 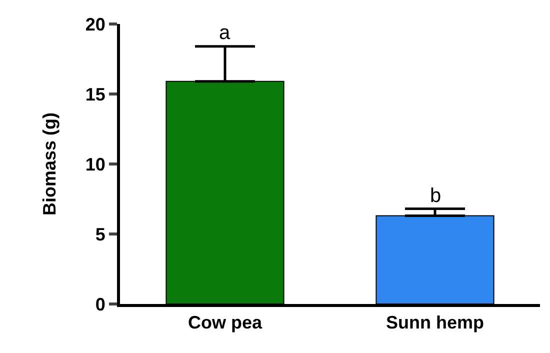 I want to click on x-tick-label: Sunn hemp, so click(x=435, y=322).